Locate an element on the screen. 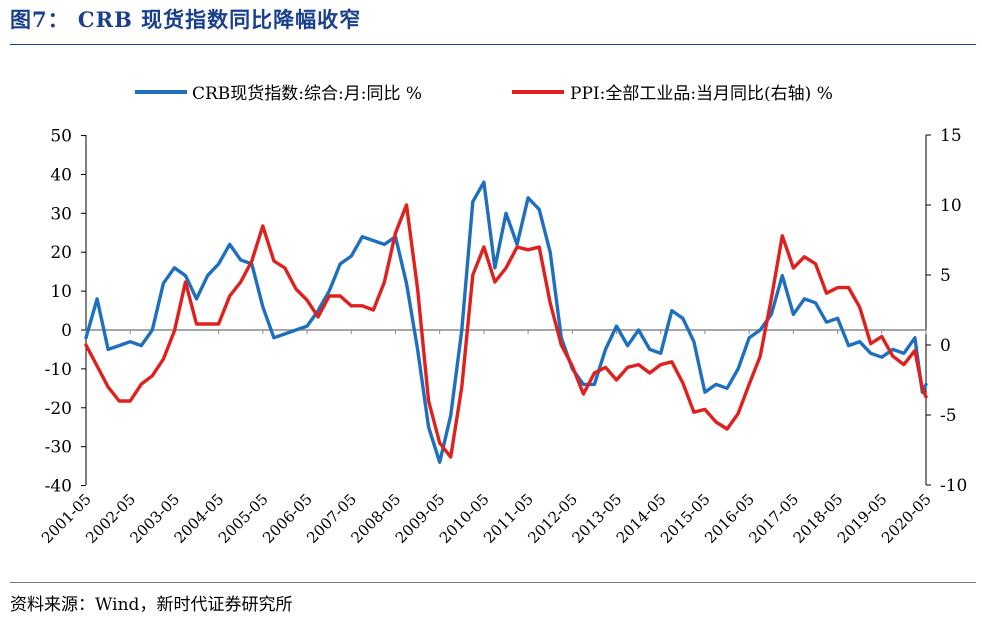 This screenshot has width=982, height=622. source-rule is located at coordinates (493, 582).